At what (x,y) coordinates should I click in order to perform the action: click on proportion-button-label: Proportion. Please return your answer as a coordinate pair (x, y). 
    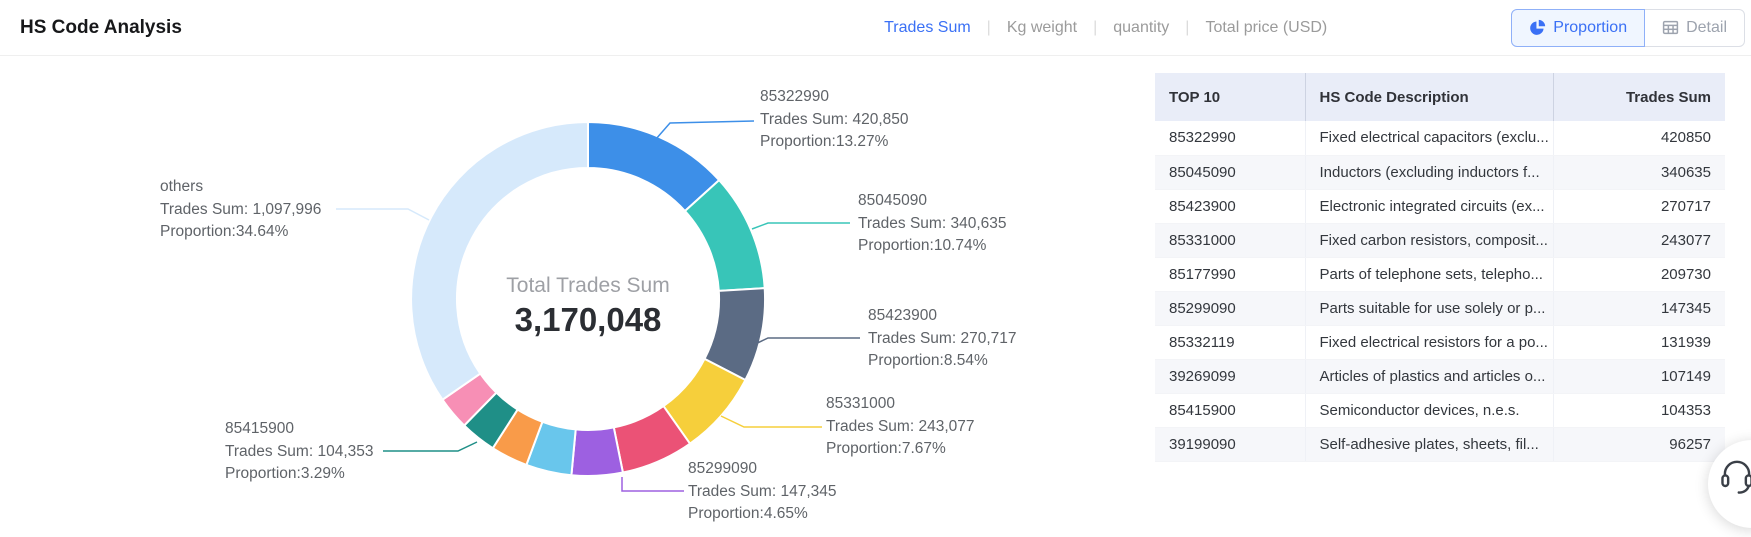
    Looking at the image, I should click on (1590, 27).